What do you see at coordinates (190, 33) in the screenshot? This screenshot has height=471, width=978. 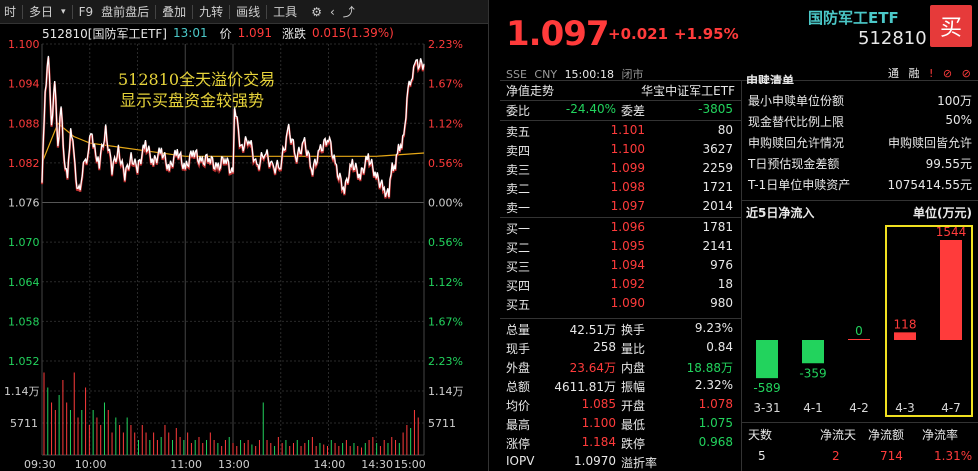 I see `cursor-time: 13:01` at bounding box center [190, 33].